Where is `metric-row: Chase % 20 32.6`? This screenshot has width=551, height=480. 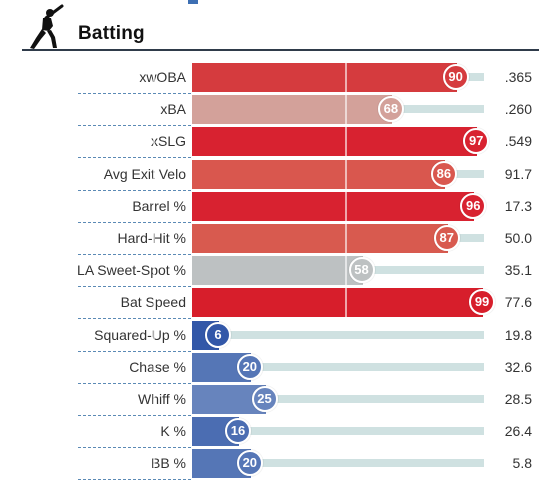 metric-row: Chase % 20 32.6 is located at coordinates (275, 367).